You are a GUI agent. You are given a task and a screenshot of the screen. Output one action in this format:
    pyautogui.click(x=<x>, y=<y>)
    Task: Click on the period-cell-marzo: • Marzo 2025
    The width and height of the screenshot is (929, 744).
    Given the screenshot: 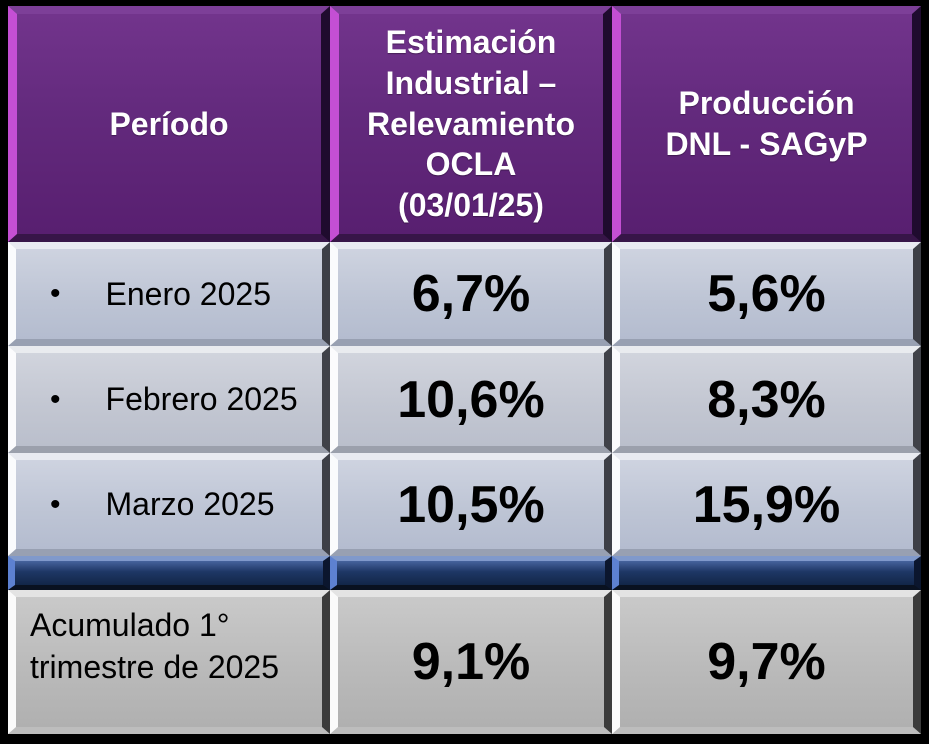 What is the action you would take?
    pyautogui.click(x=169, y=504)
    